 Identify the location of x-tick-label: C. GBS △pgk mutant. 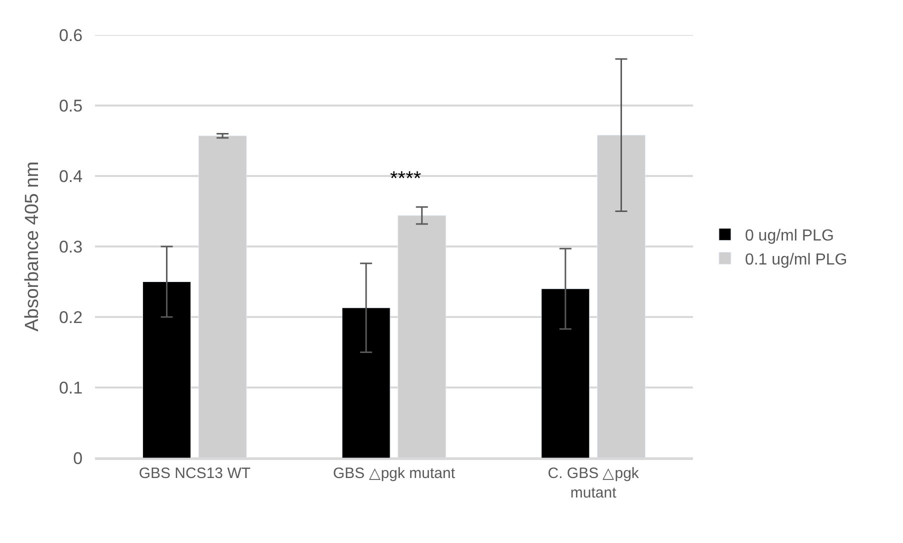
(594, 483).